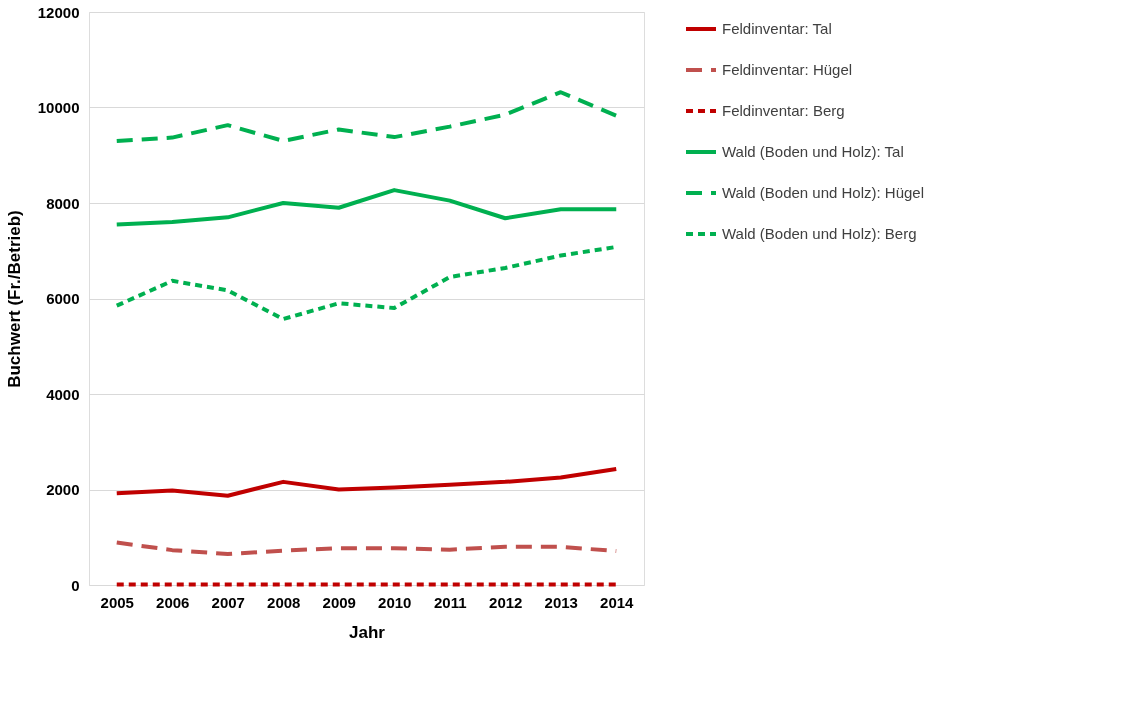 Image resolution: width=1148 pixels, height=725 pixels. What do you see at coordinates (617, 602) in the screenshot?
I see `x-tick-label: 2014` at bounding box center [617, 602].